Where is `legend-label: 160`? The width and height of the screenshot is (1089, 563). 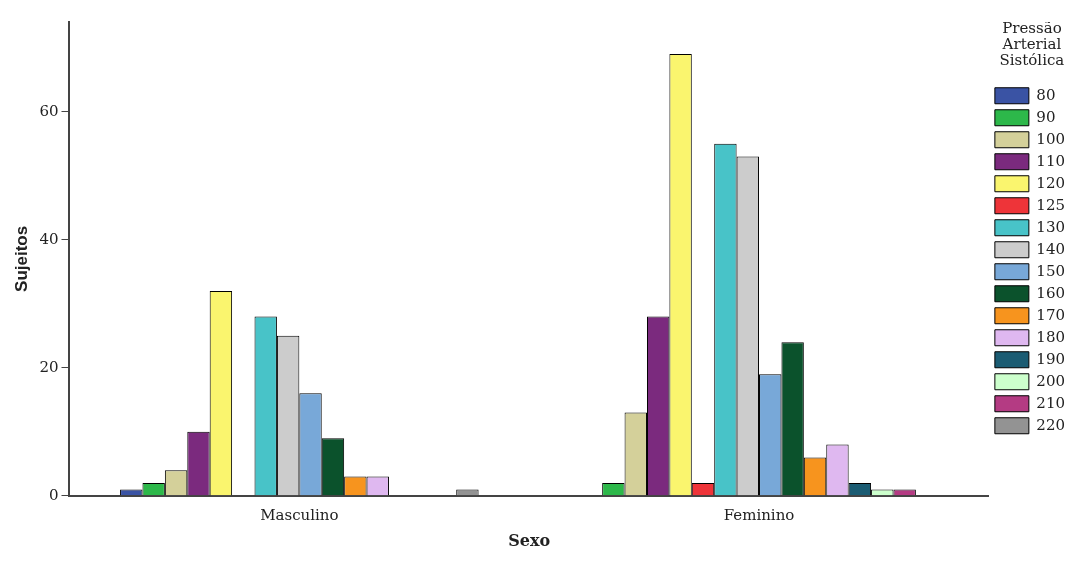
legend-label: 160 is located at coordinates (1051, 292).